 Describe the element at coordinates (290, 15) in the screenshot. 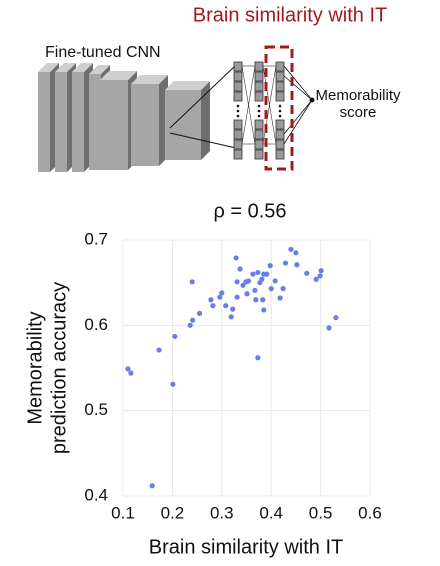

I see `diagram-title: Brain similarity with IT` at that location.